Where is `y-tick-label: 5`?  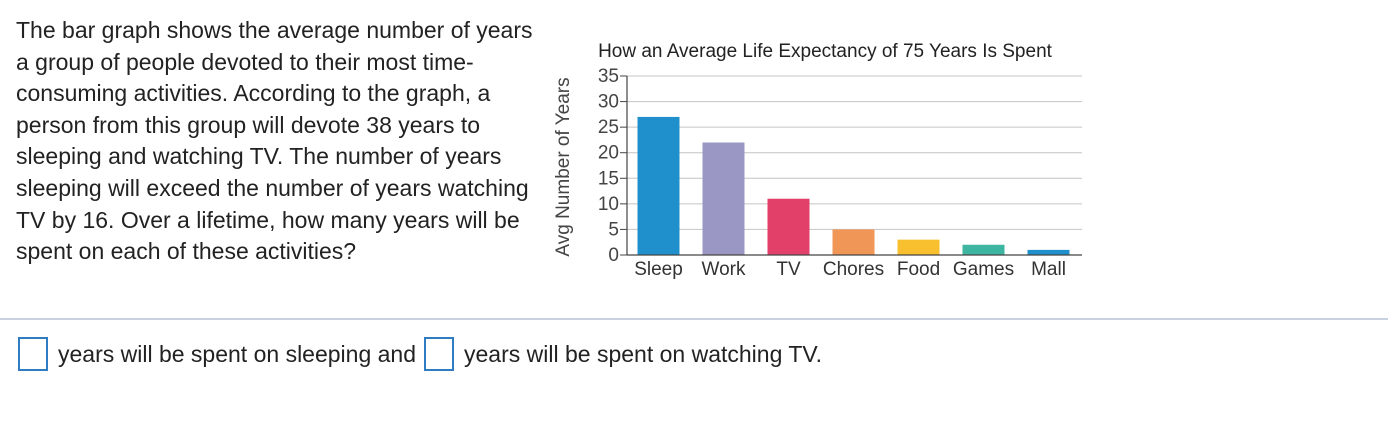
y-tick-label: 5 is located at coordinates (613, 229).